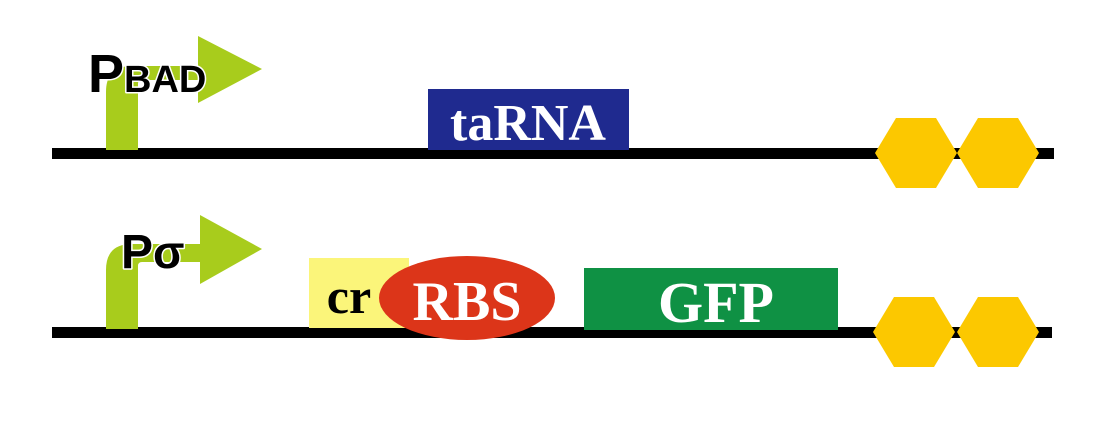 This screenshot has width=1114, height=430. Describe the element at coordinates (165, 80) in the screenshot. I see `promoter-sub-text: BAD` at that location.